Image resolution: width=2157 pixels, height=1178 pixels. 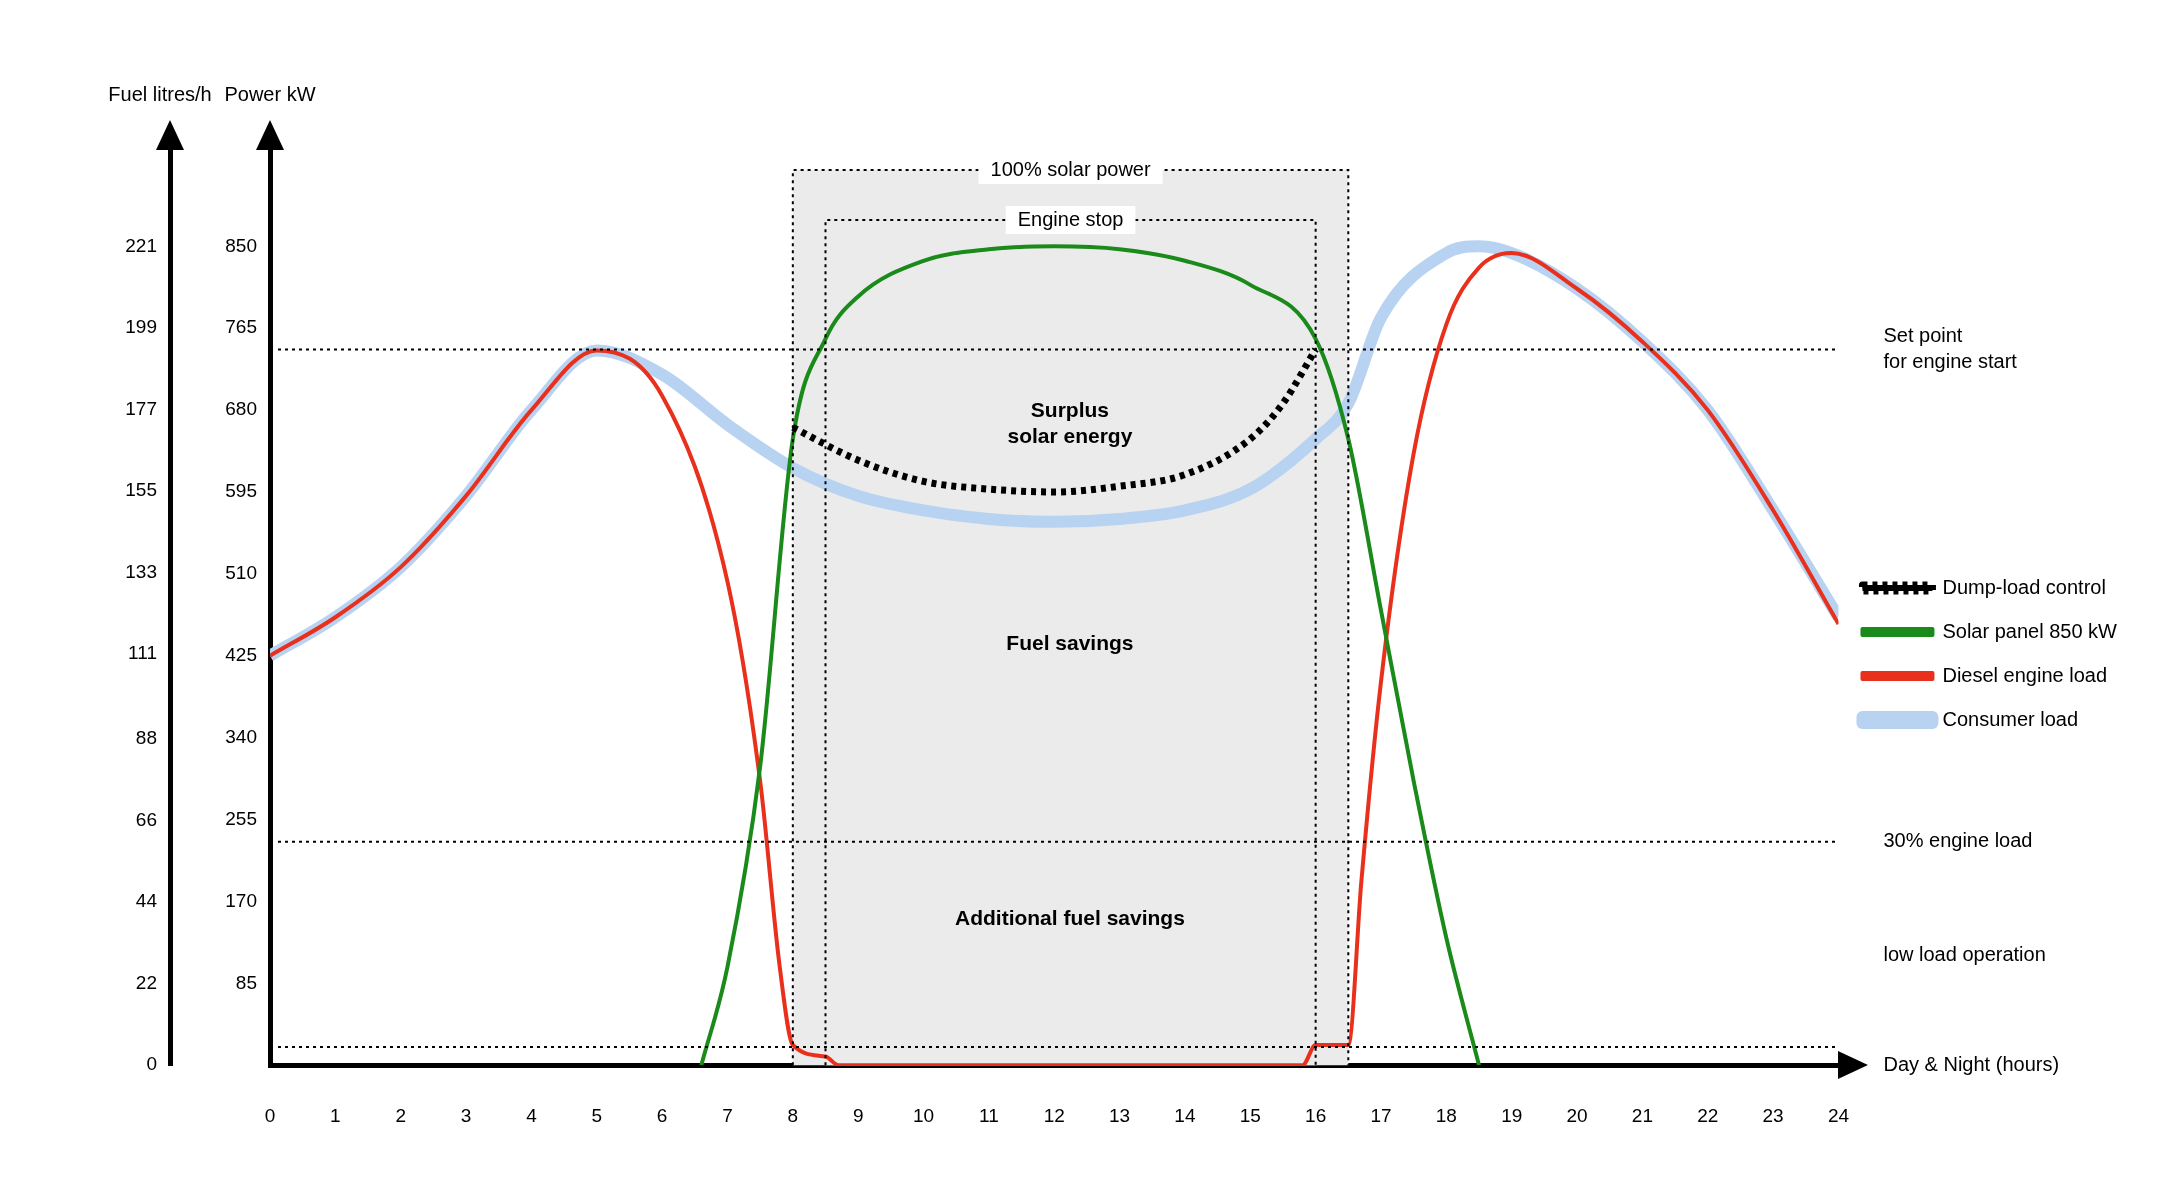 What do you see at coordinates (1185, 1115) in the screenshot?
I see `x-tick-label: 14` at bounding box center [1185, 1115].